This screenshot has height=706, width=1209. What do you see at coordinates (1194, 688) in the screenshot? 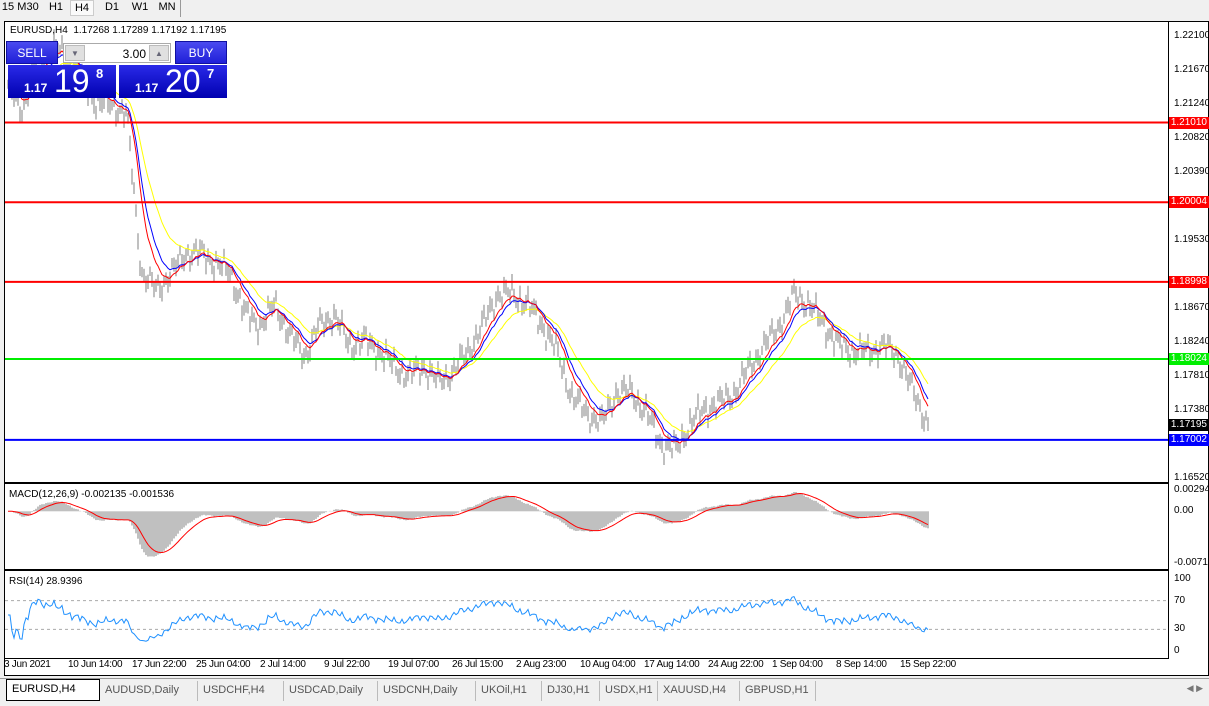
I see `tab-scroll-arrows-icon: ◀ ▶` at bounding box center [1194, 688].